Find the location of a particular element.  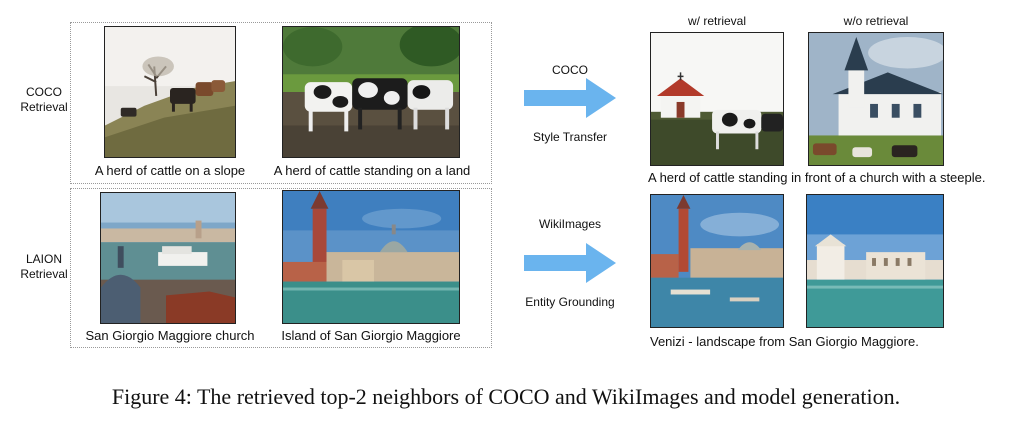

arrow-top-label-above: COCO is located at coordinates (570, 70).